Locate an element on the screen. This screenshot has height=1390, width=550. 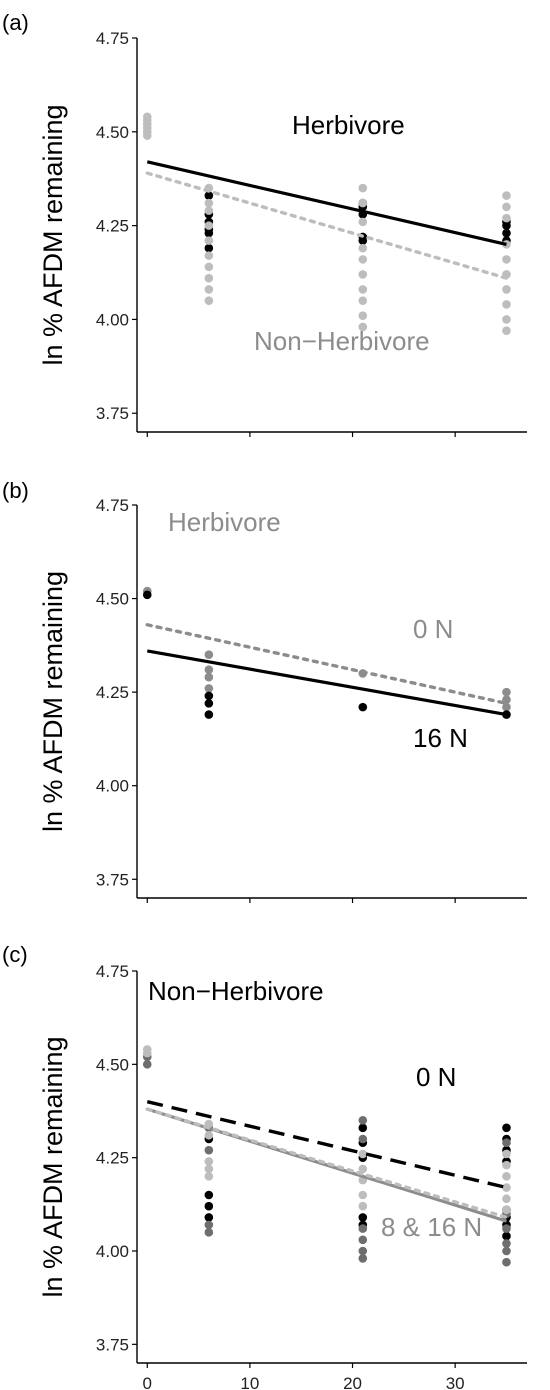
y-axis-label: ln % AFDM remaining is located at coordinates (53, 701).